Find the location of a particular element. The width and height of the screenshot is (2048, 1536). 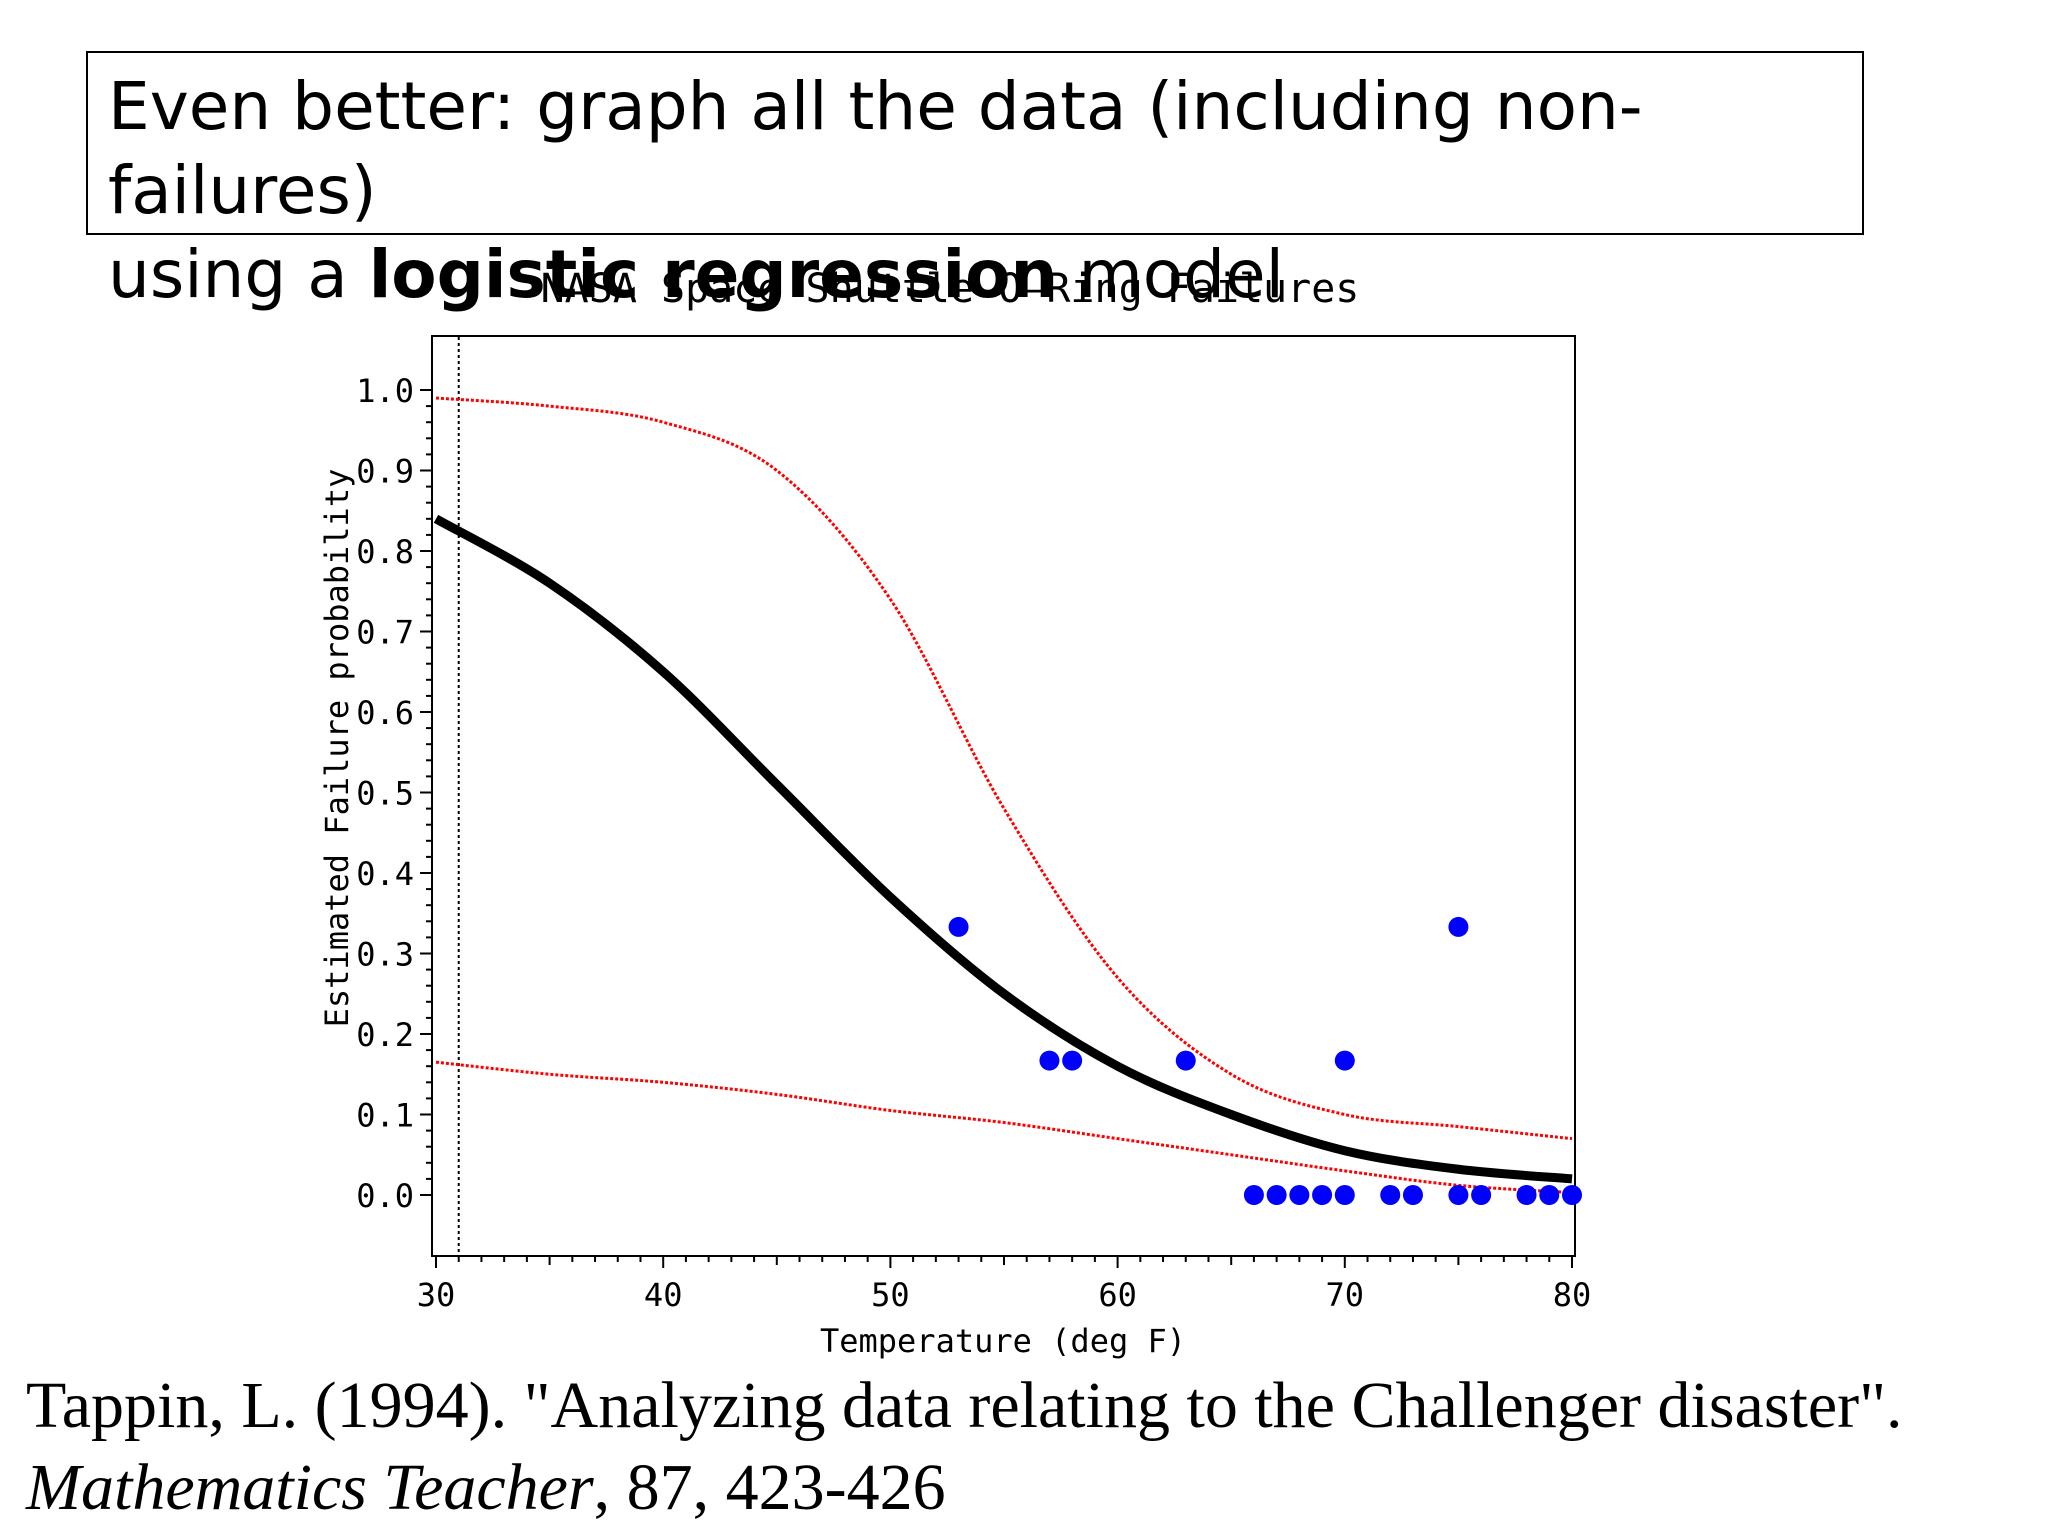

header-line-2-post: model is located at coordinates (1170, 274).